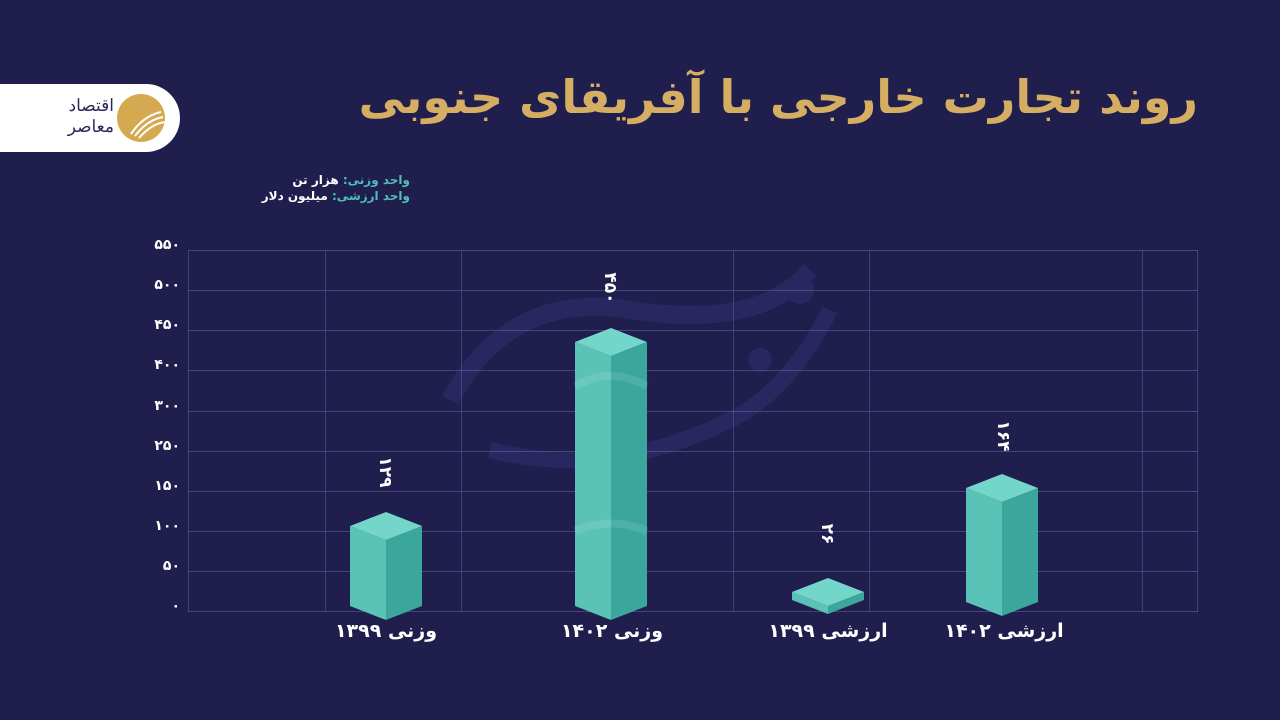 This screenshot has width=1280, height=720. Describe the element at coordinates (167, 325) in the screenshot. I see `y-tick: ۴۵۰` at that location.